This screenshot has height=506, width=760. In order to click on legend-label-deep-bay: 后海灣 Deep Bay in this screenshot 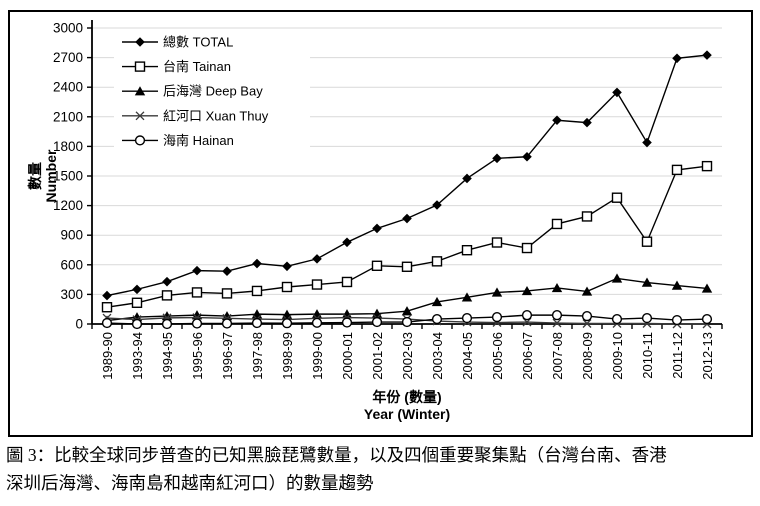, I will do `click(213, 91)`.